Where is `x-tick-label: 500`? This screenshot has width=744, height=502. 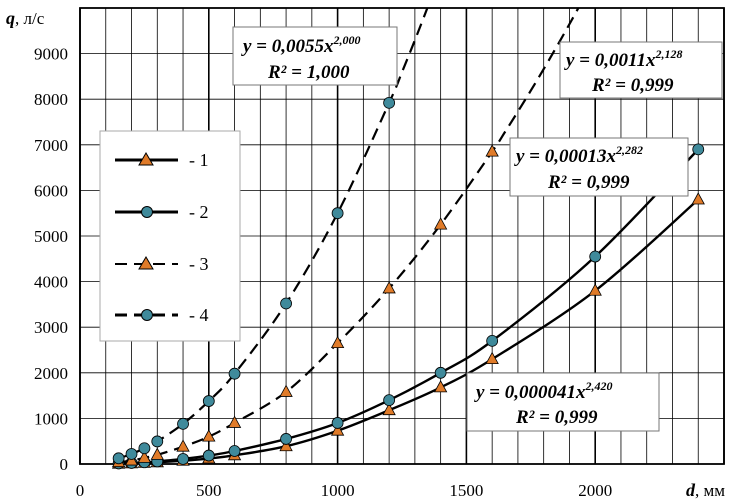
x-tick-label: 500 is located at coordinates (209, 490).